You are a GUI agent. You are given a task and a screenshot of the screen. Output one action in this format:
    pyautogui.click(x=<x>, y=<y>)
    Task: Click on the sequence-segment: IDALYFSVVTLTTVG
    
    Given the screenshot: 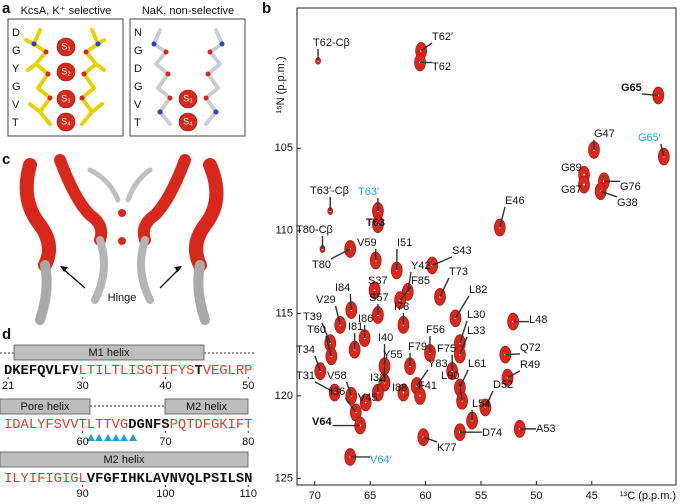 What is the action you would take?
    pyautogui.click(x=66, y=425)
    